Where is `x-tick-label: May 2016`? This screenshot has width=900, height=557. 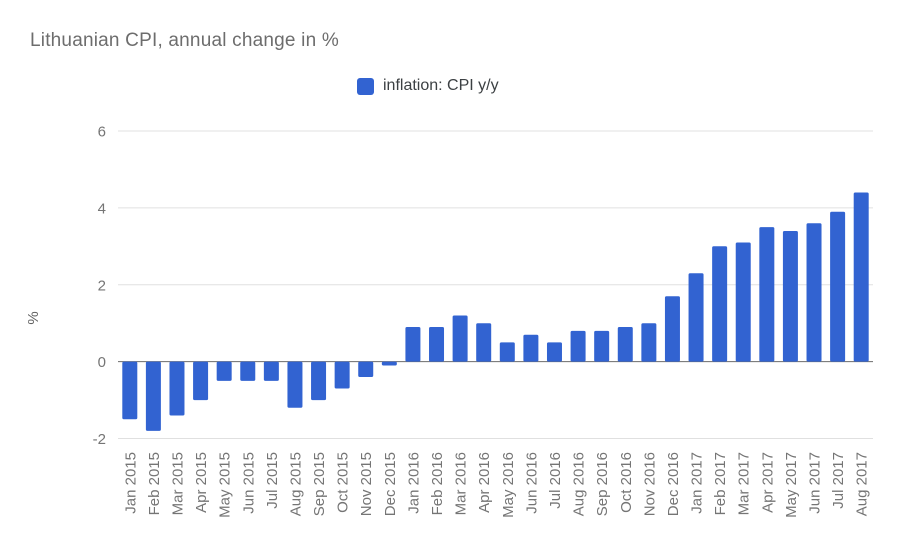 x-tick-label: May 2016 is located at coordinates (508, 485).